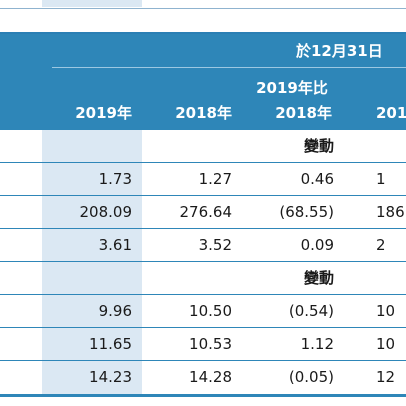  Describe the element at coordinates (203, 16) in the screenshot. I see `top-strip` at that location.